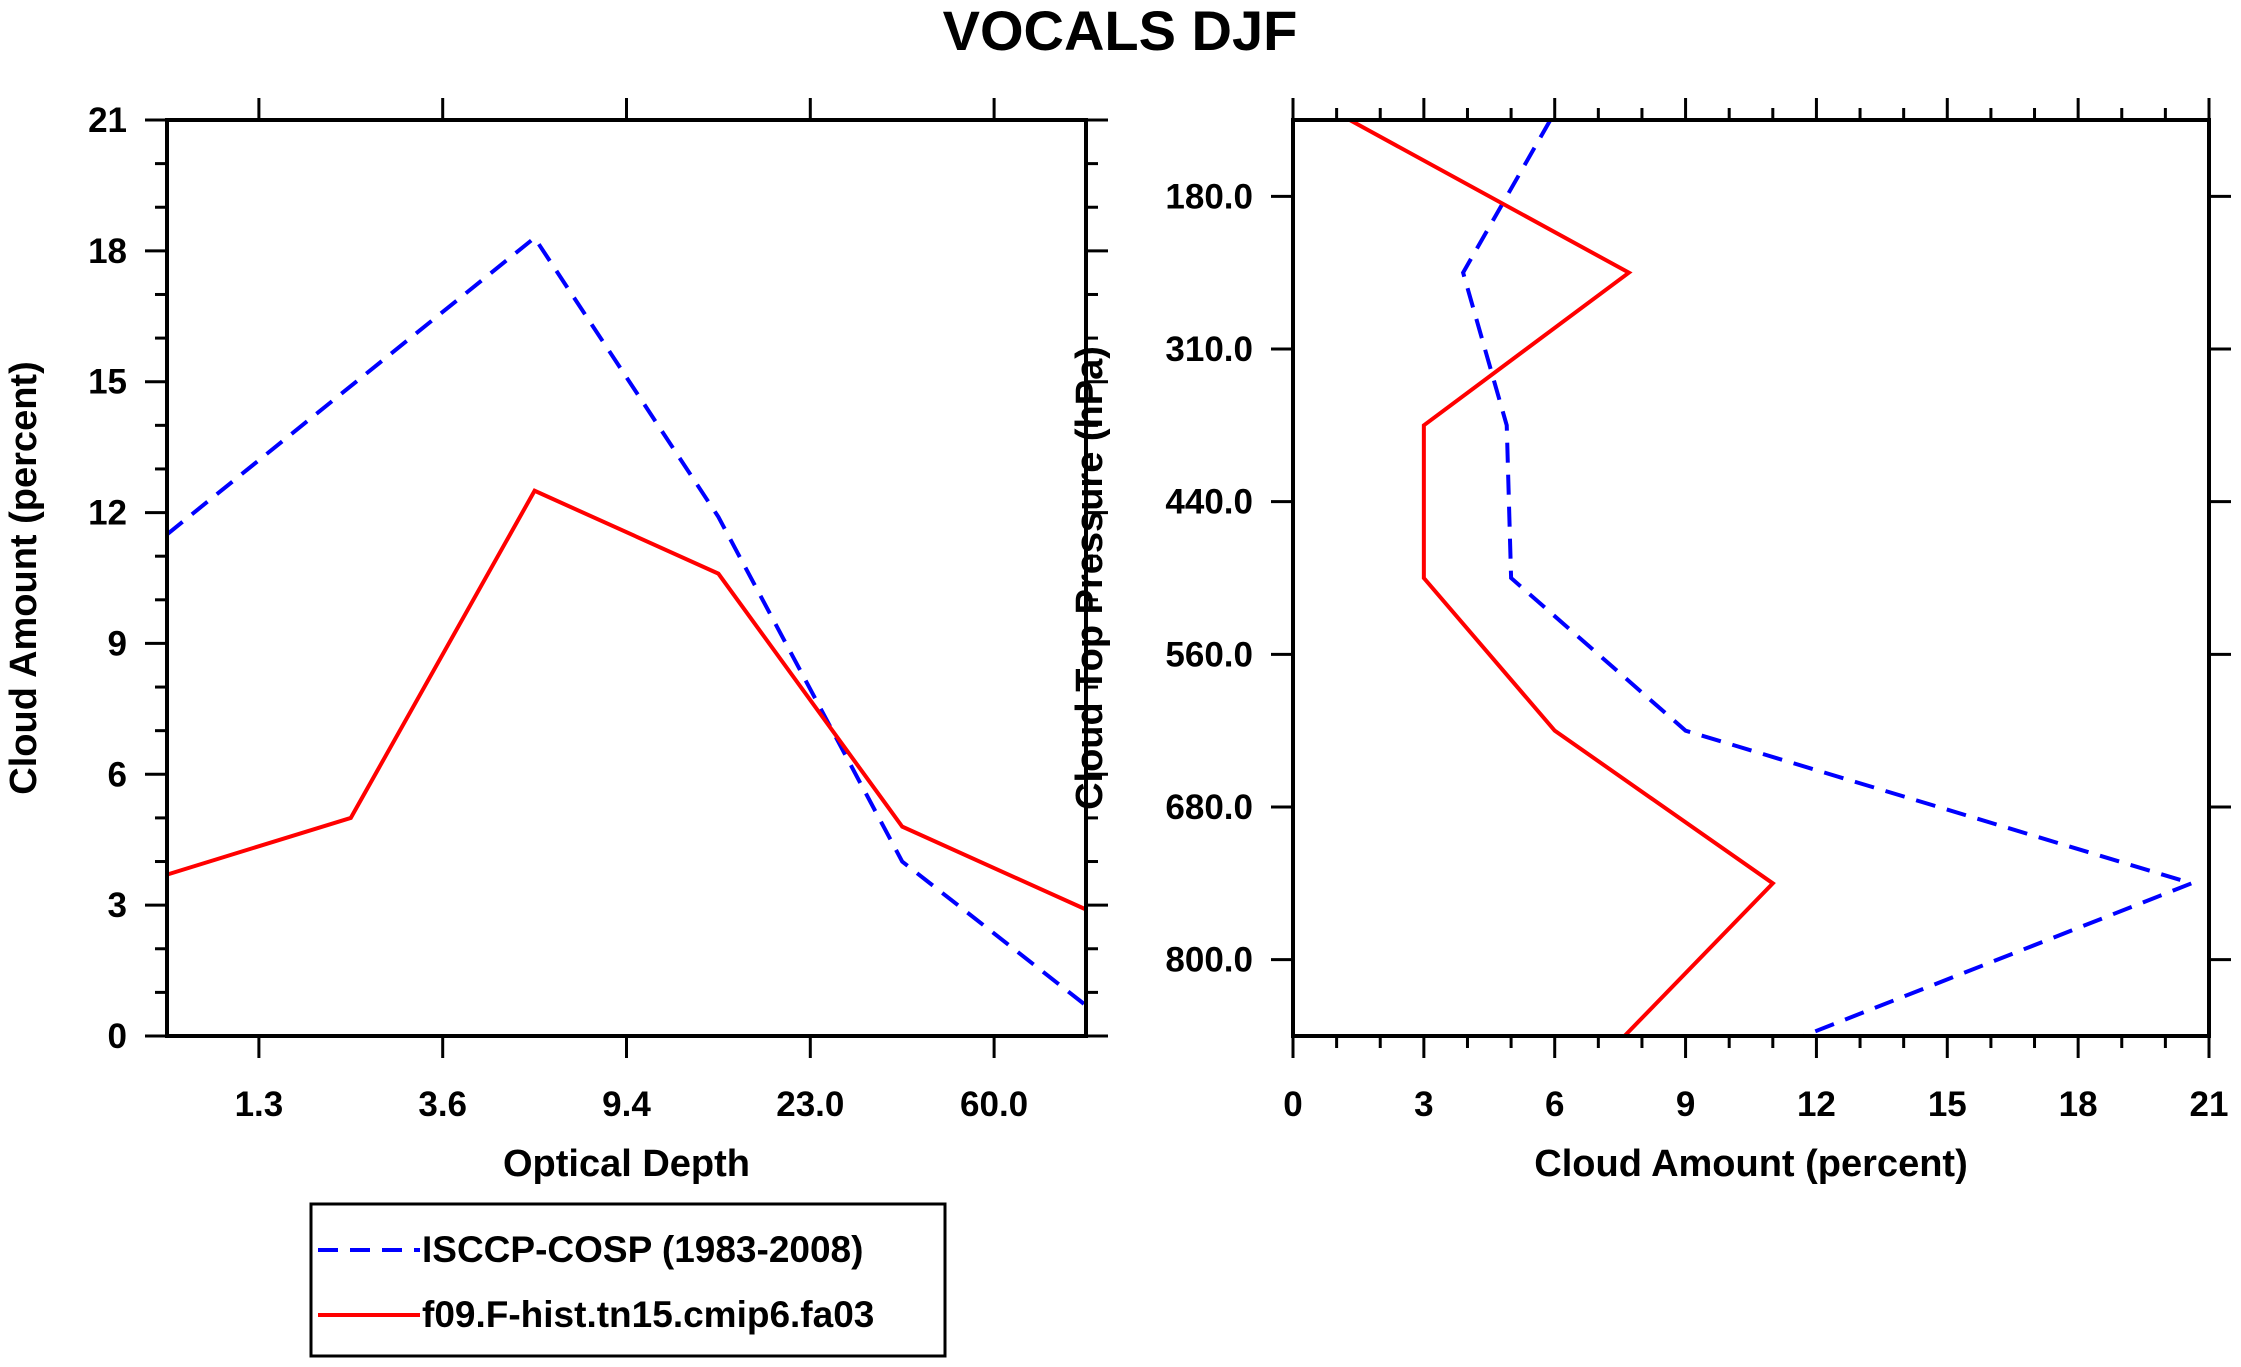 This screenshot has width=2241, height=1367. I want to click on y-tick-label: 9, so click(117, 643).